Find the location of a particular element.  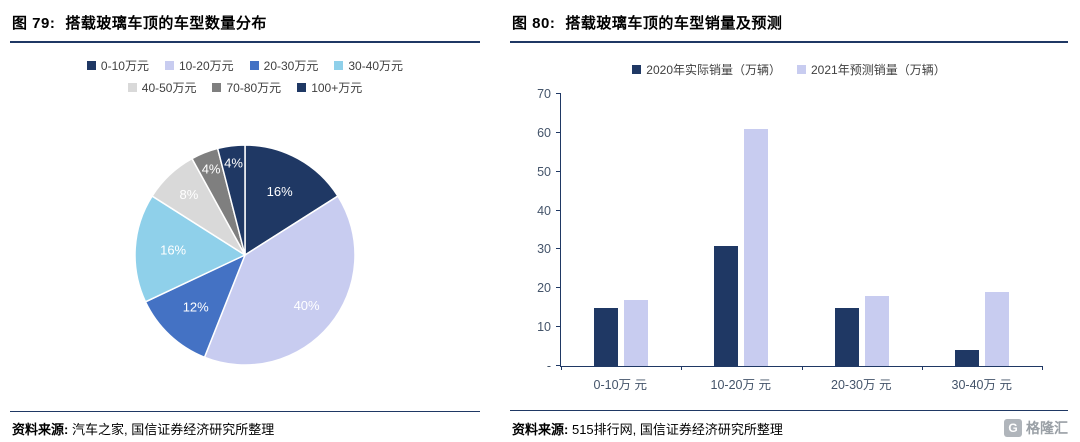

bar-2021年预测销量（万辆）-30-40万 元 is located at coordinates (996, 329).